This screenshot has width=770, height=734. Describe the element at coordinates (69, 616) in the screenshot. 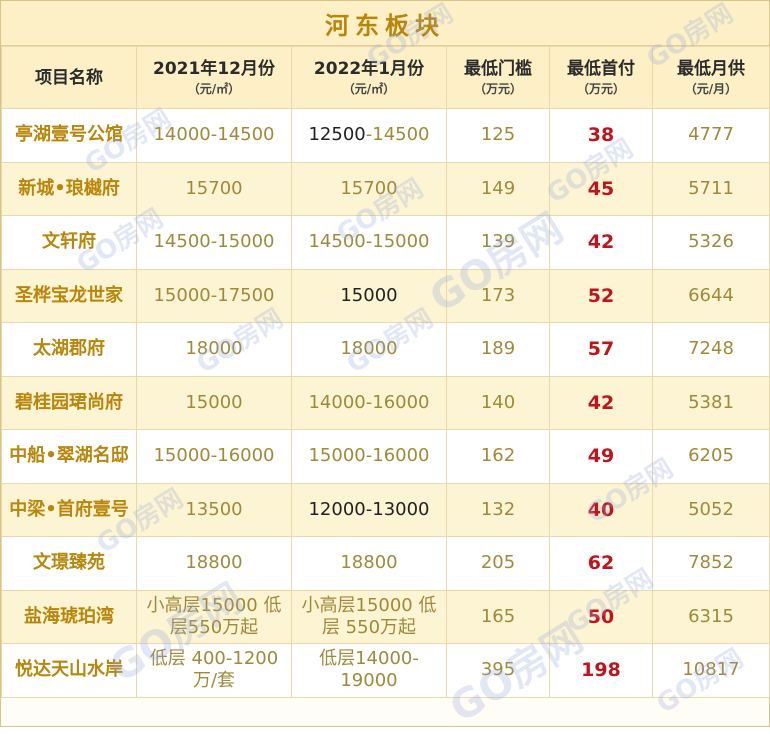

I see `project-name-cell: 盐海琥珀湾` at that location.